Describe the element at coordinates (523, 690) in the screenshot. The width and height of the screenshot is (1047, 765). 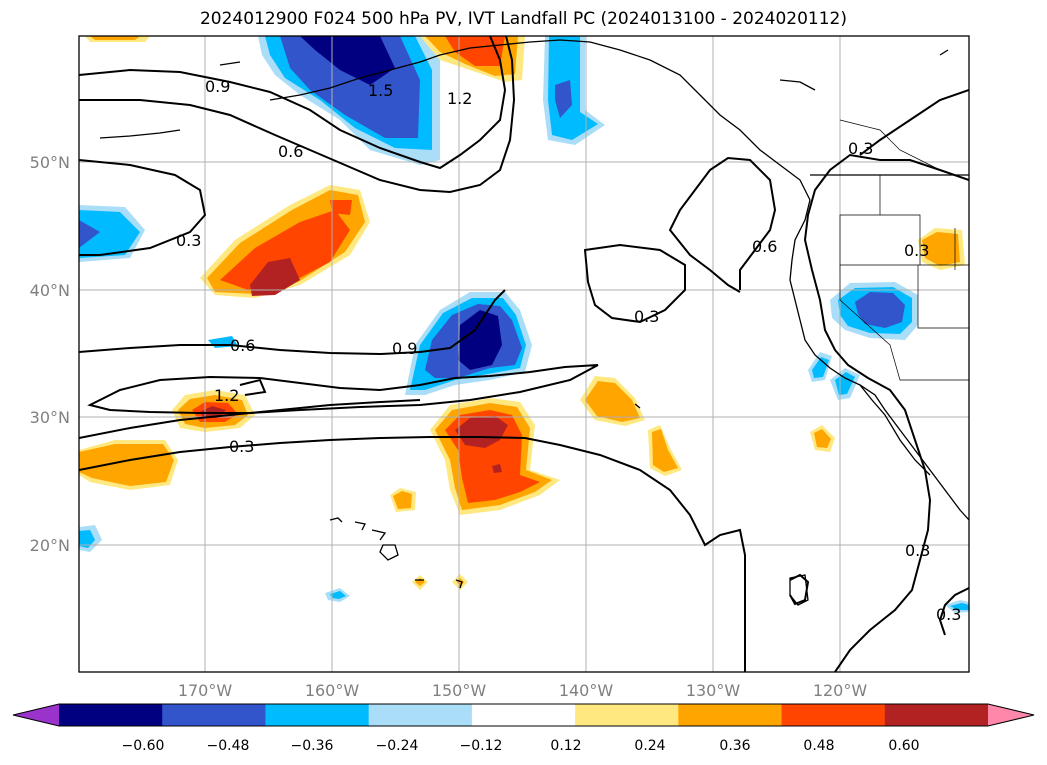
I see `longitude-labels: 170°W 160°W 150°W 140°W 130°W 120°W` at that location.